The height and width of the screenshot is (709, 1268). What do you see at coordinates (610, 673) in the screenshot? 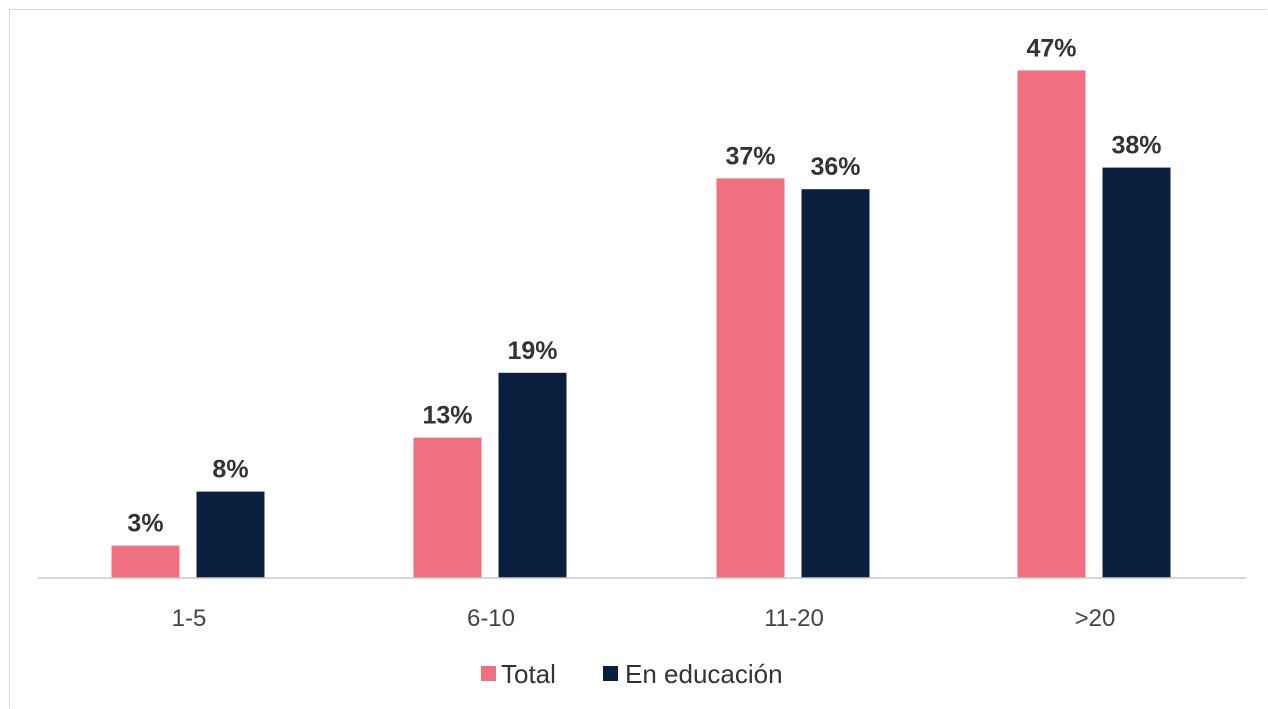
I see `legend-swatch-en-educaci-n` at bounding box center [610, 673].